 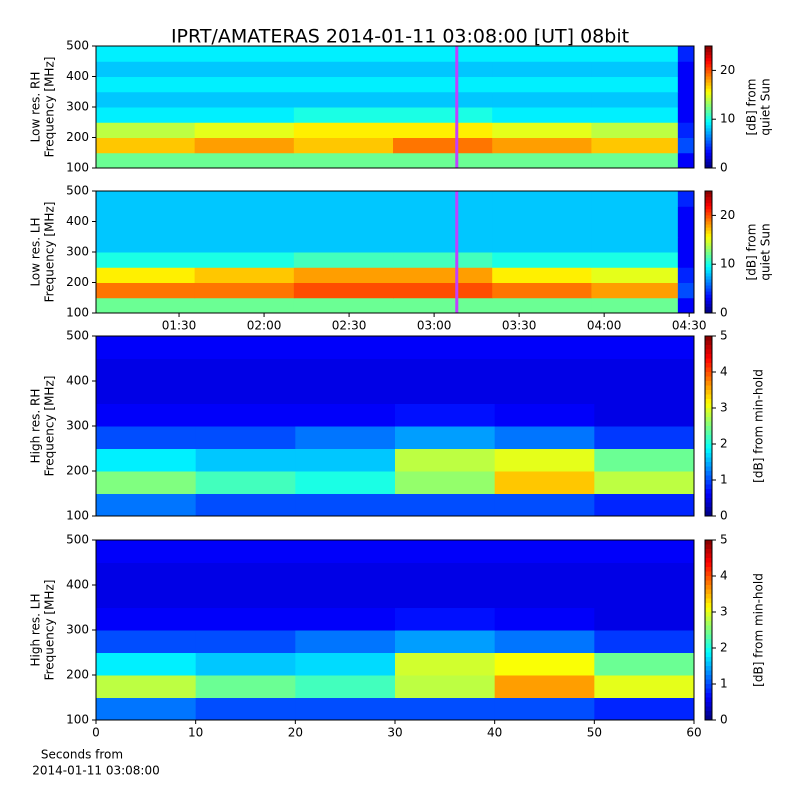 I want to click on y-axis-label: High res. RH, so click(x=36, y=426).